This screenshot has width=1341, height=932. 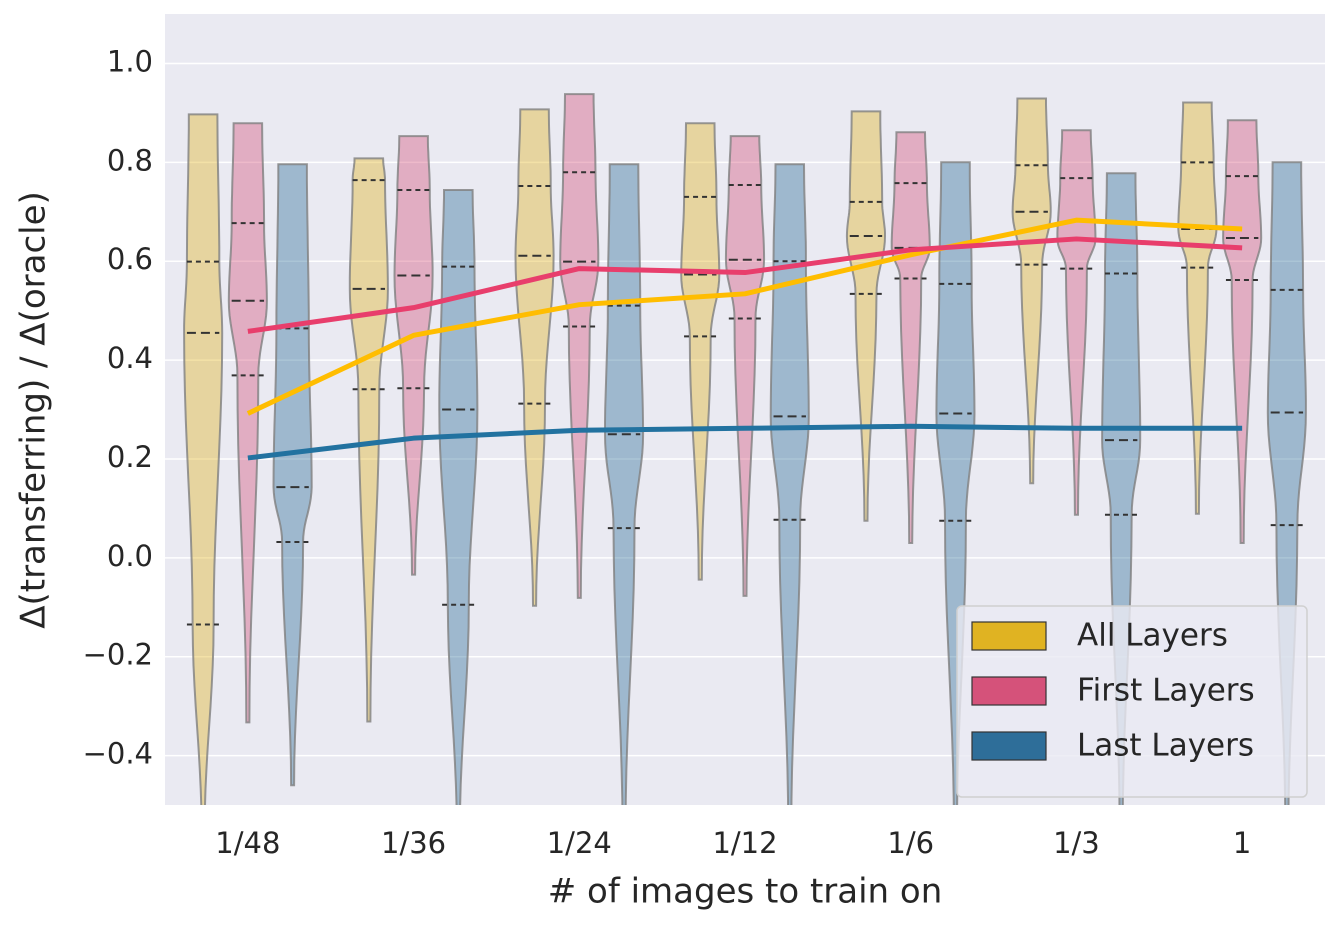 I want to click on x-tick-label: 1/36, so click(x=413, y=843).